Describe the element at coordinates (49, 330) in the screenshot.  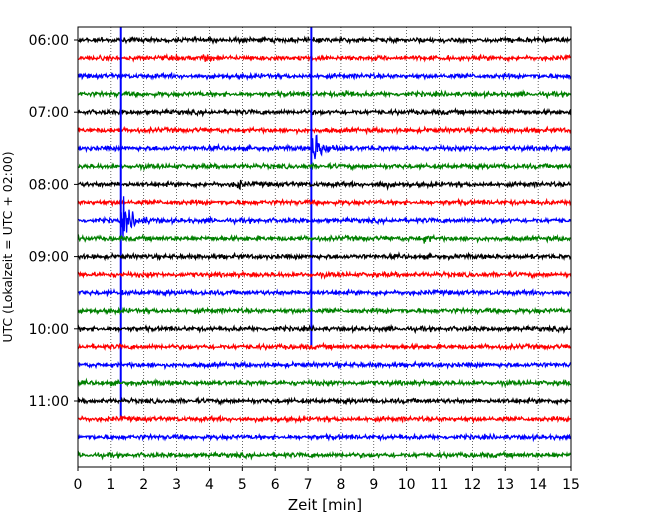
I see `y-tick-label: 10:00` at that location.